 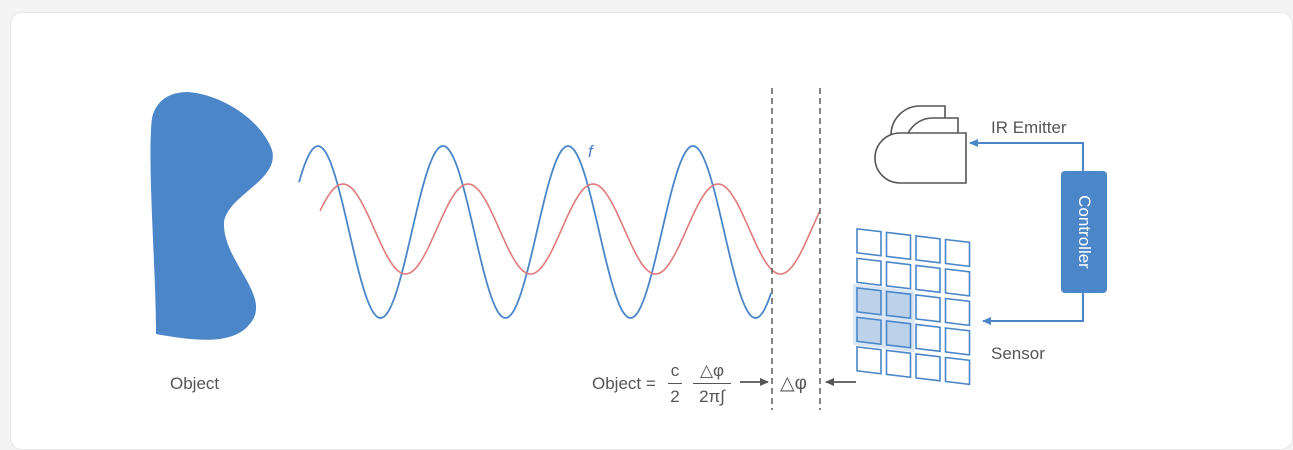 What do you see at coordinates (1018, 353) in the screenshot?
I see `sensor-label: Sensor` at bounding box center [1018, 353].